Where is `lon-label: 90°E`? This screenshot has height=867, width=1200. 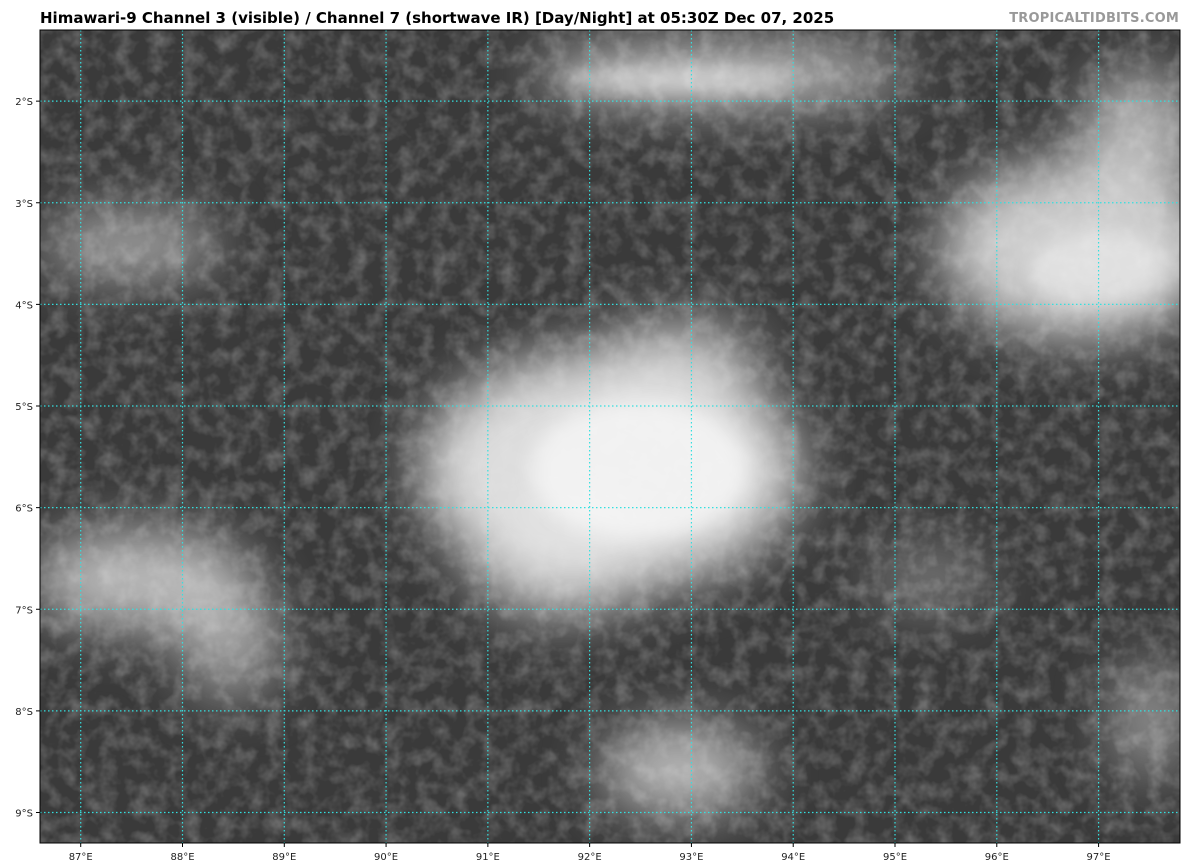
lon-label: 90°E is located at coordinates (386, 857).